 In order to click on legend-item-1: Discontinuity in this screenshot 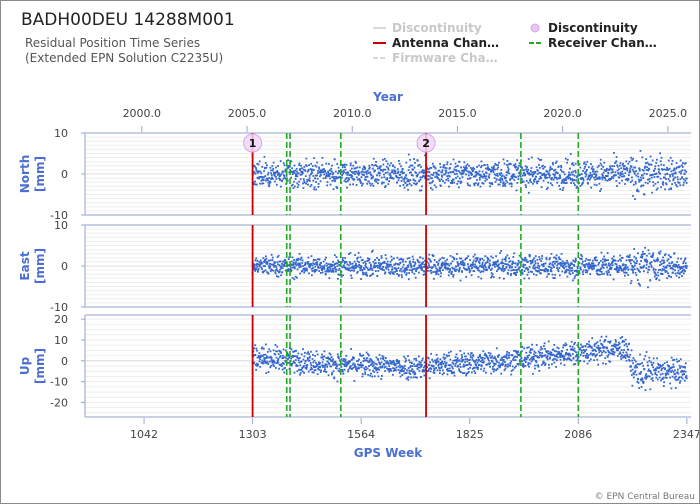, I will do `click(584, 28)`.